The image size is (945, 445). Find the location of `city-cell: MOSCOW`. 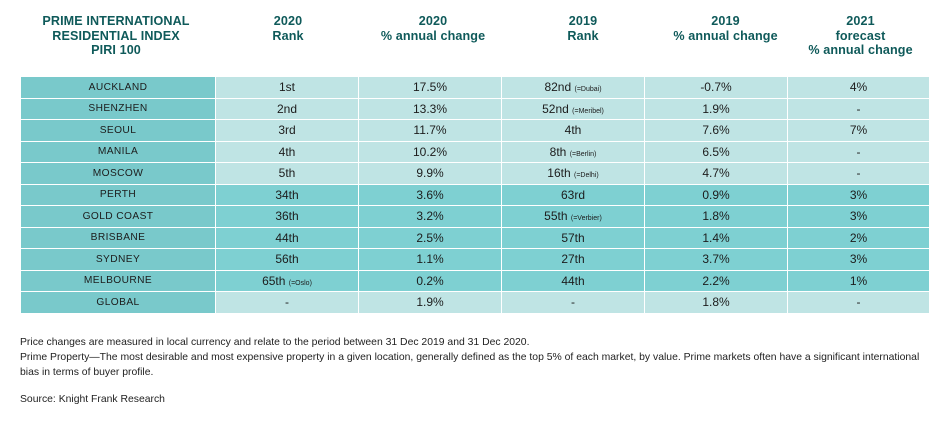

city-cell: MOSCOW is located at coordinates (118, 173).